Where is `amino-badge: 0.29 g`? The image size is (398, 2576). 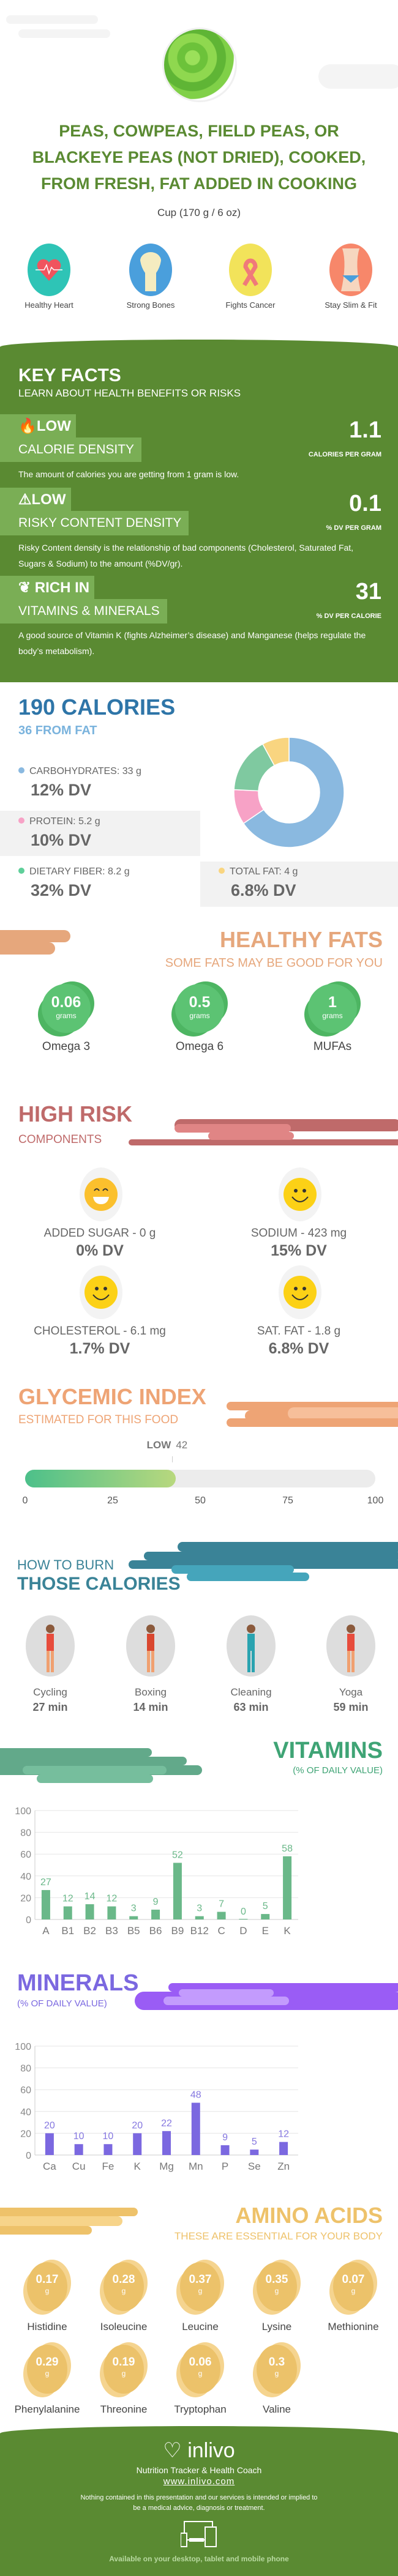 amino-badge: 0.29 g is located at coordinates (47, 2369).